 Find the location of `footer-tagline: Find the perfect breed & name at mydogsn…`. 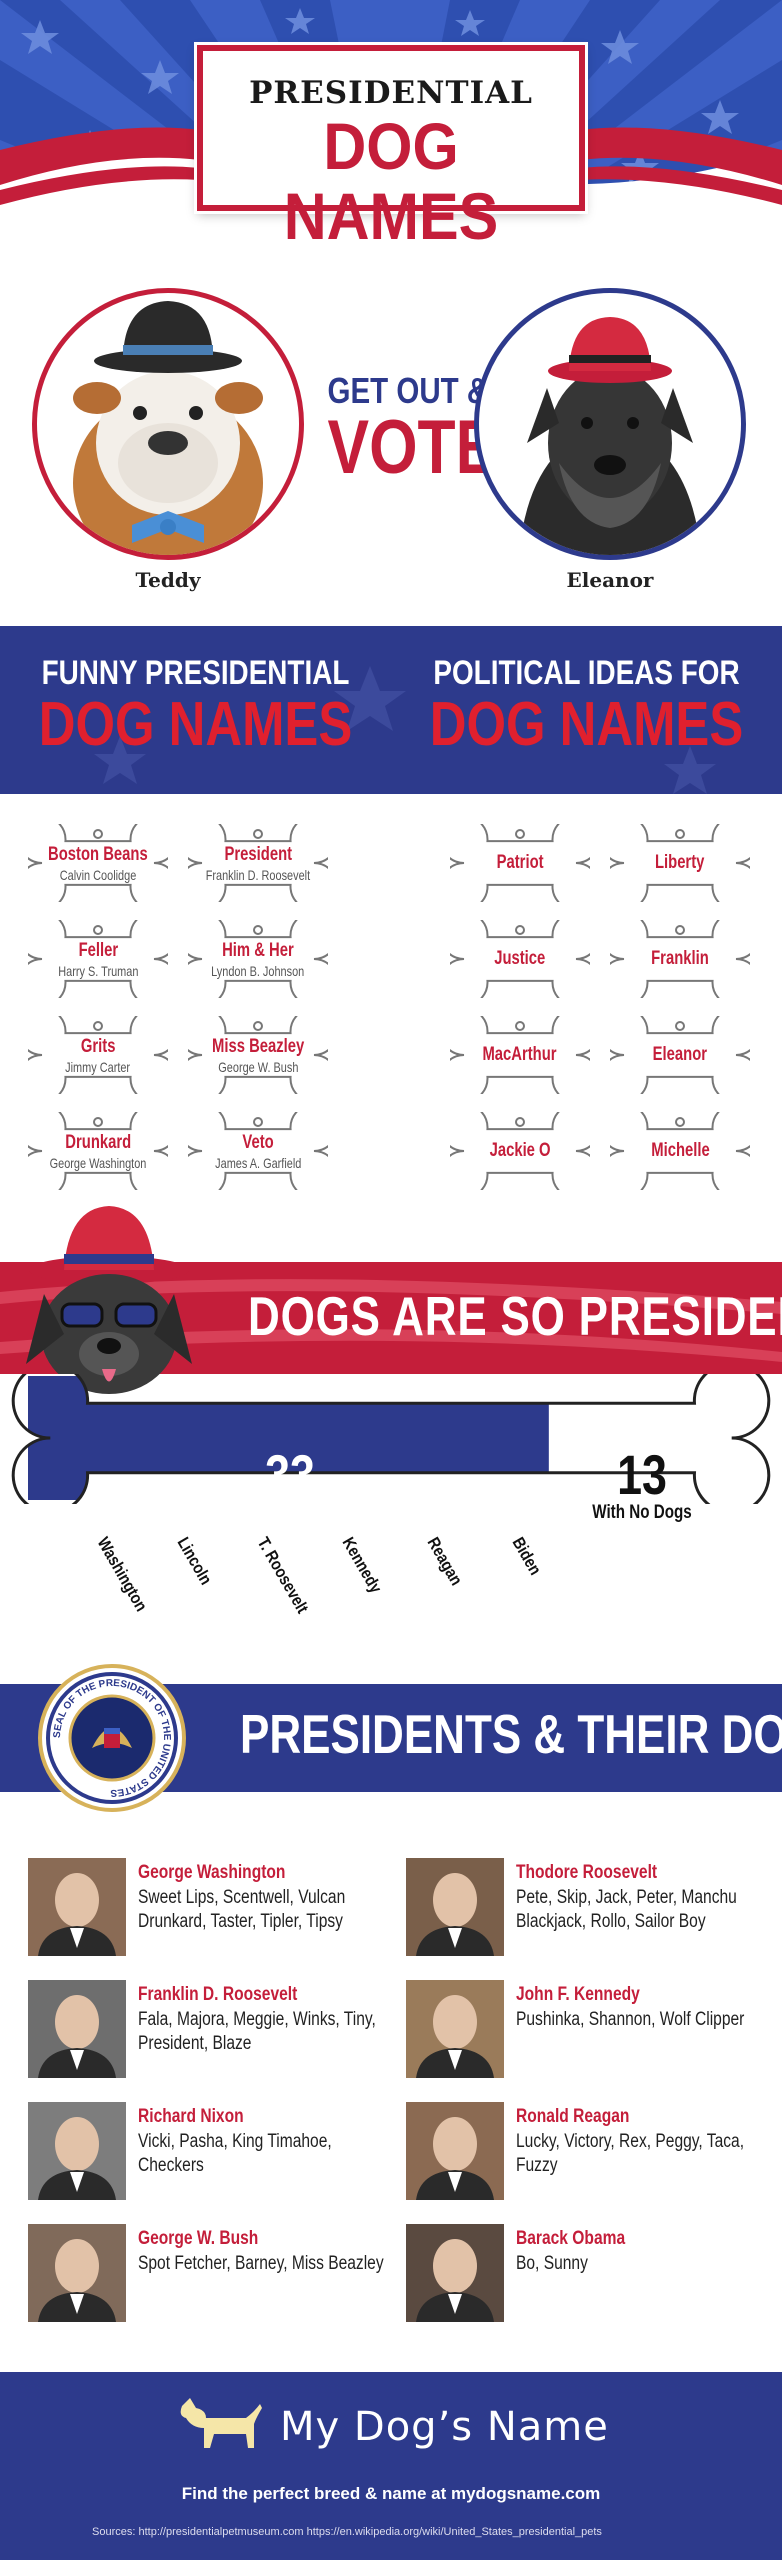

footer-tagline: Find the perfect breed & name at mydogsn… is located at coordinates (391, 2494).